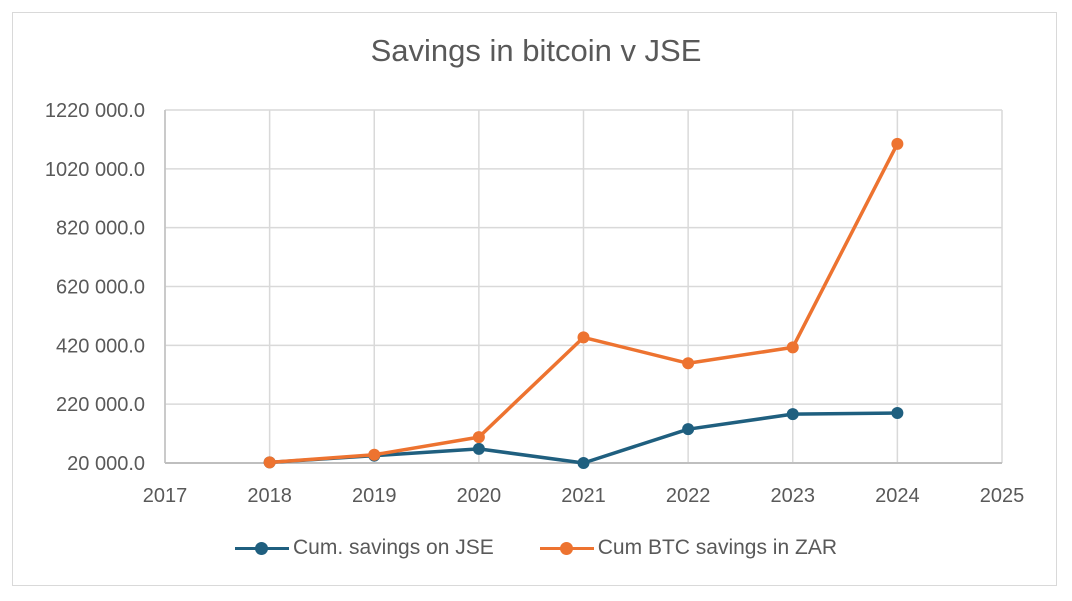 The image size is (1072, 601). Describe the element at coordinates (717, 547) in the screenshot. I see `legend-label: Cum BTC savings in ZAR` at that location.